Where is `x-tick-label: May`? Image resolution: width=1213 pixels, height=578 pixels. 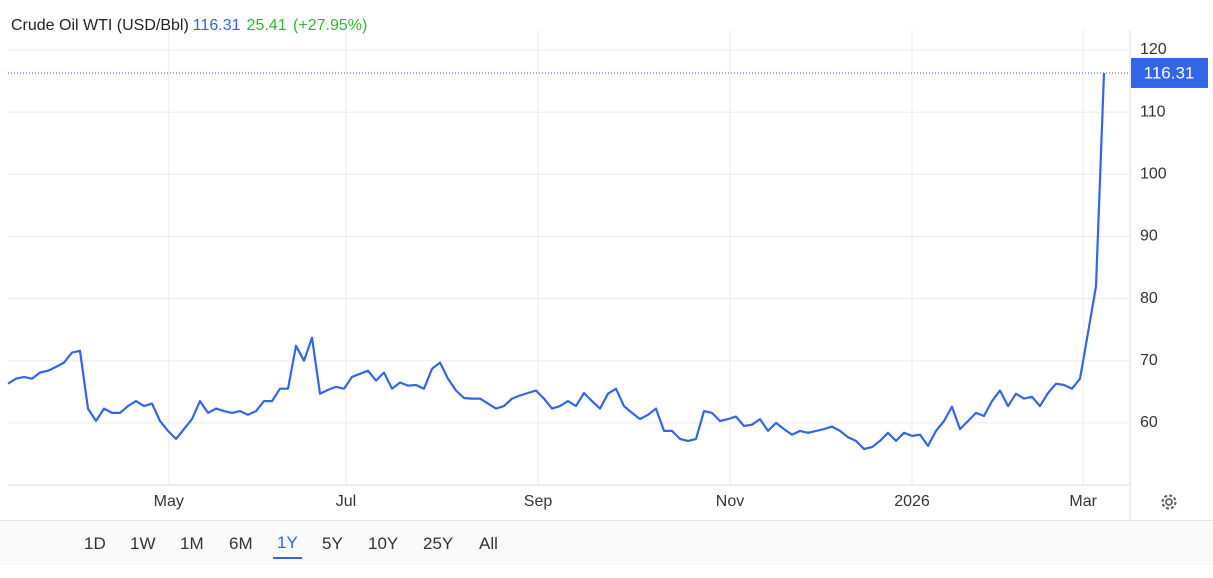 x-tick-label: May is located at coordinates (169, 501).